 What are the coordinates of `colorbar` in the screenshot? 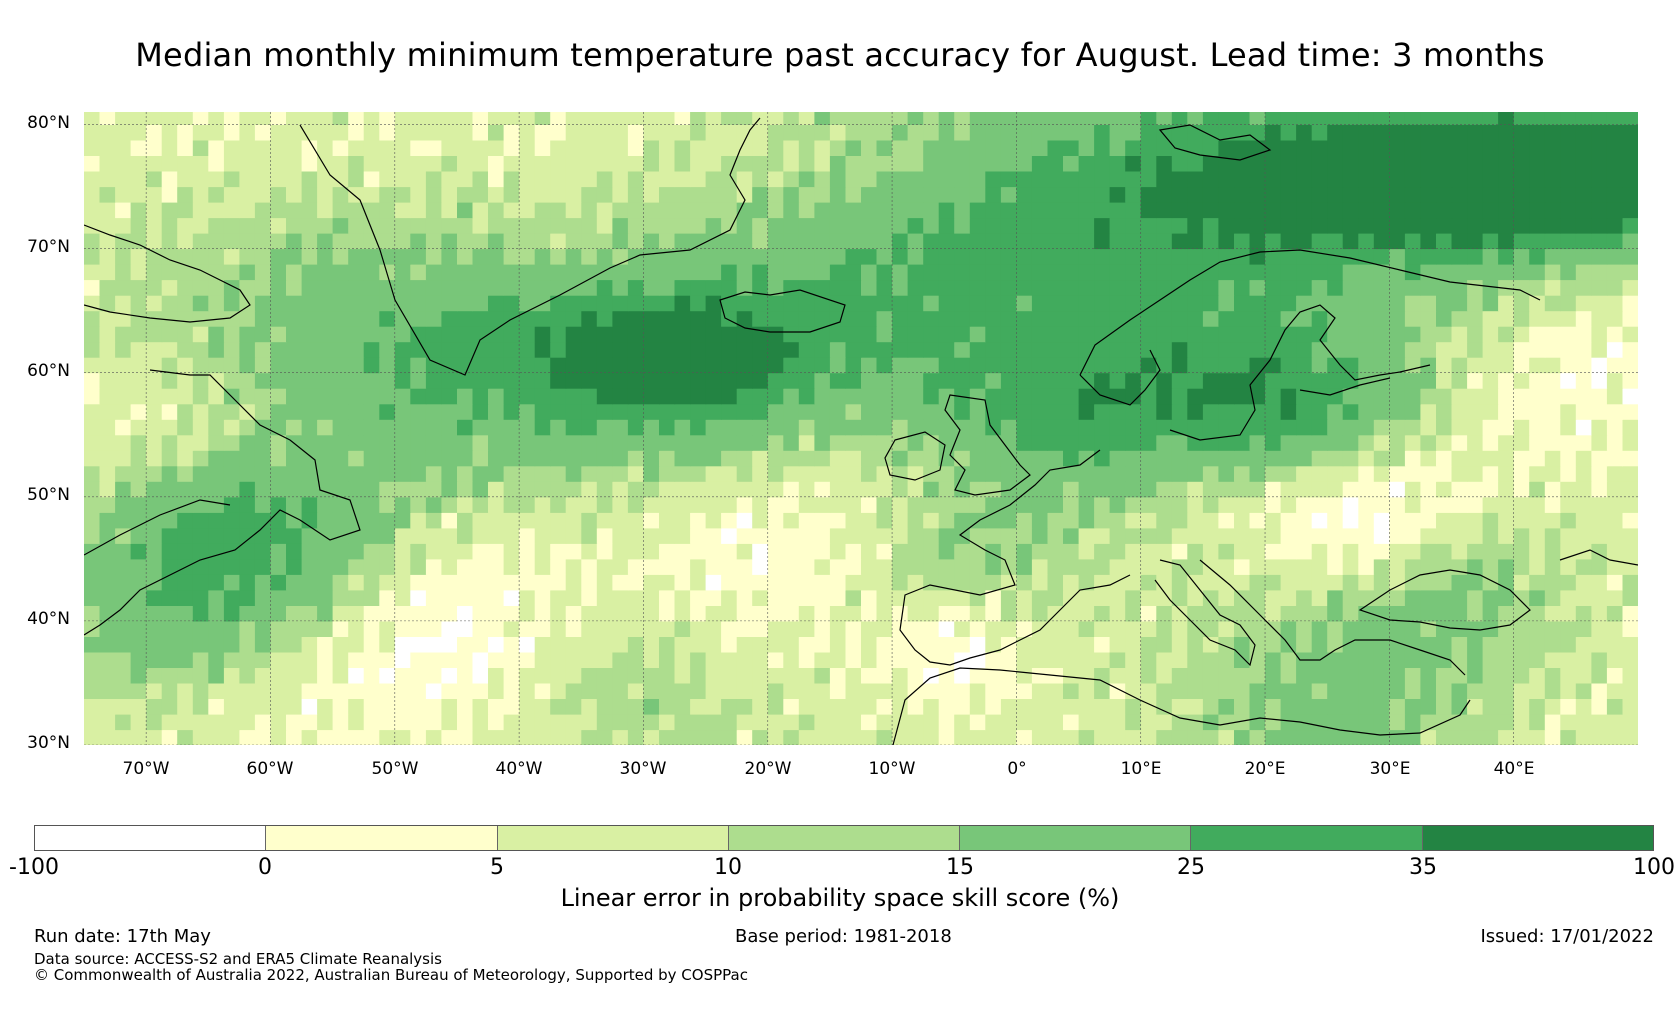 It's located at (844, 838).